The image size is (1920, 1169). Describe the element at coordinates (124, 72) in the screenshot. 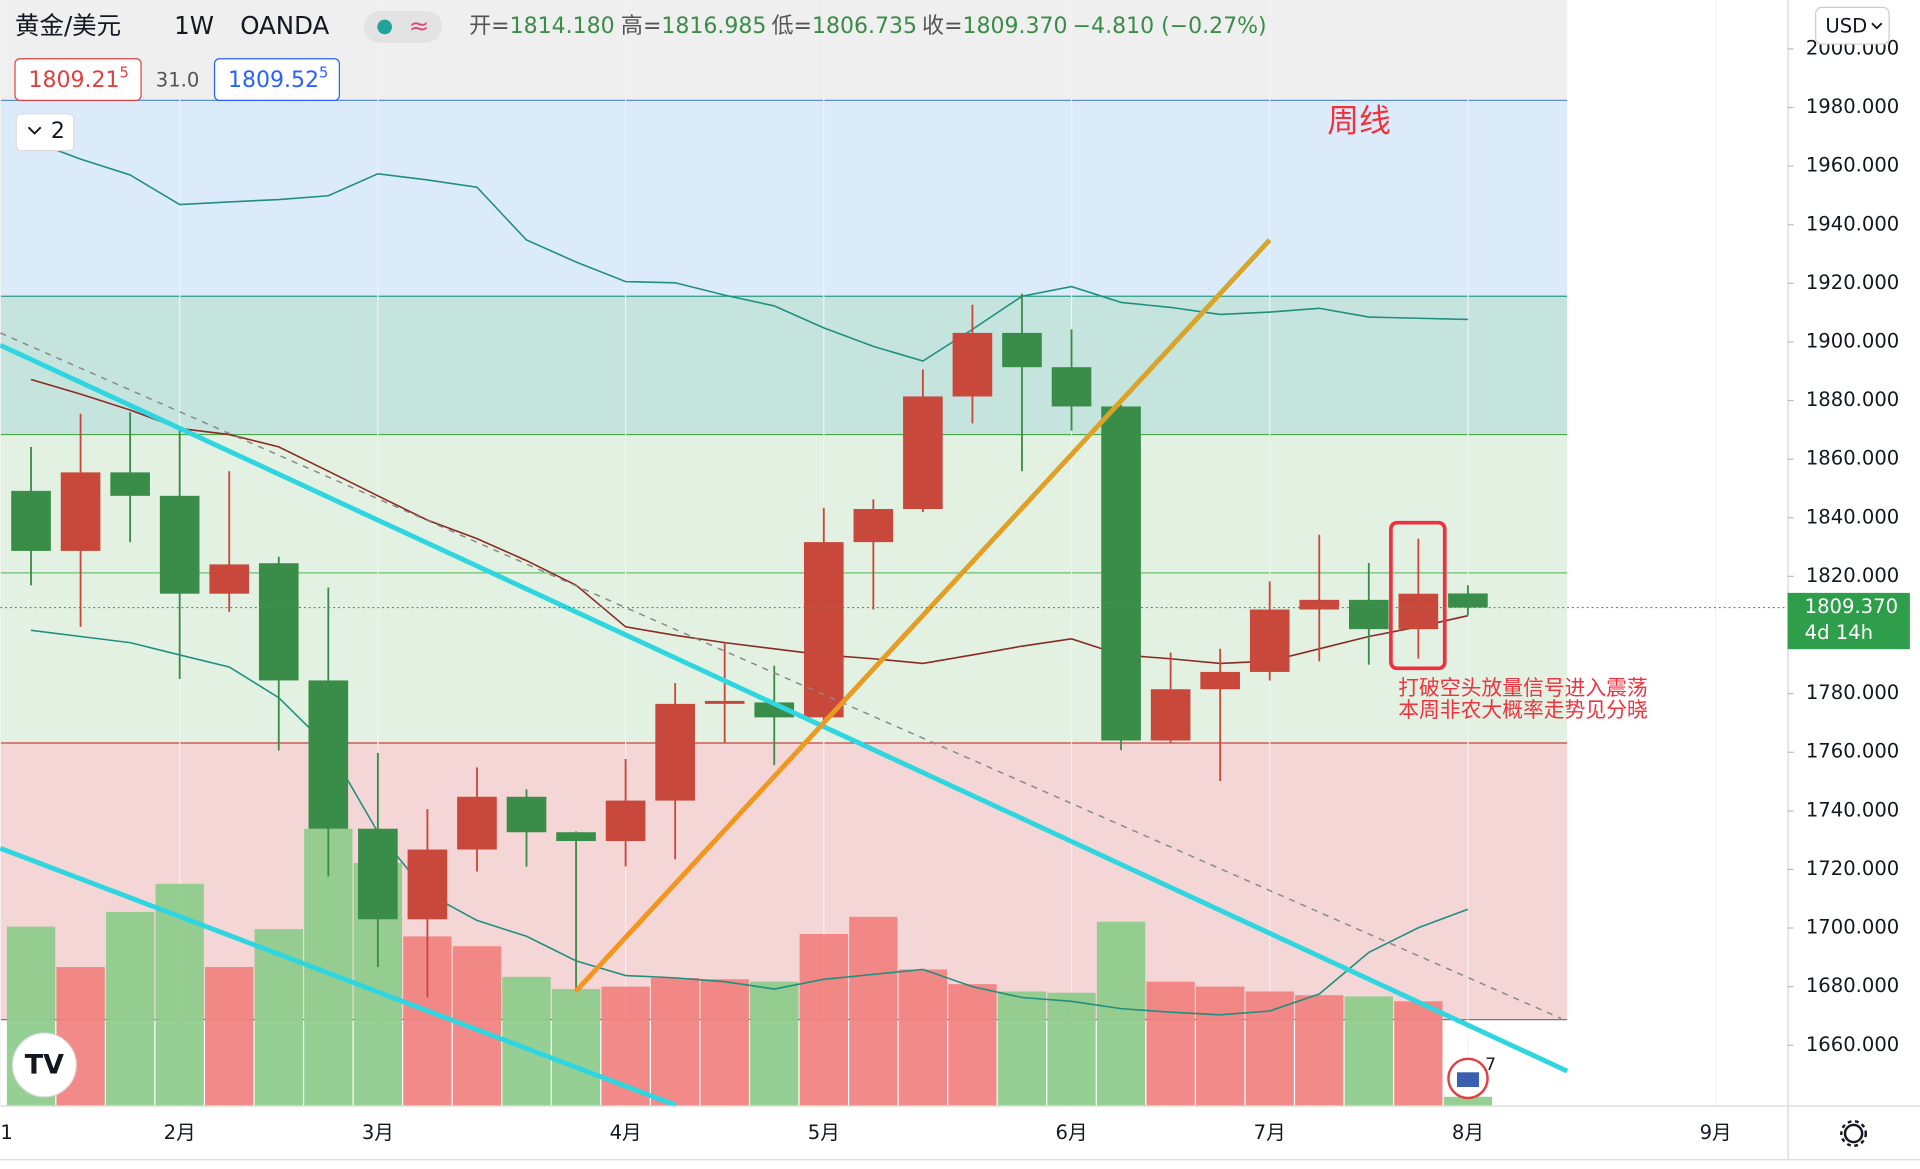

I see `bid-digit: 5` at that location.